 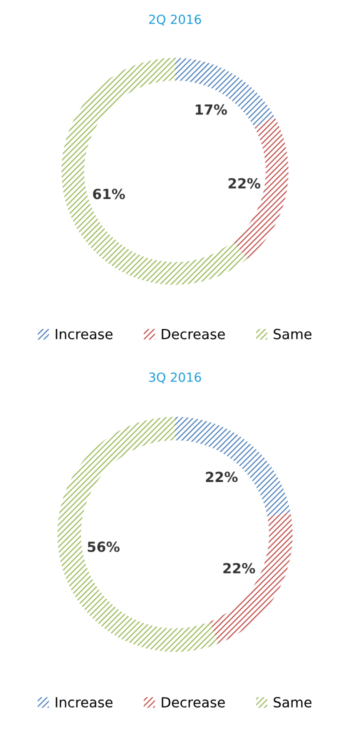 What do you see at coordinates (211, 109) in the screenshot?
I see `data-label: 17%` at bounding box center [211, 109].